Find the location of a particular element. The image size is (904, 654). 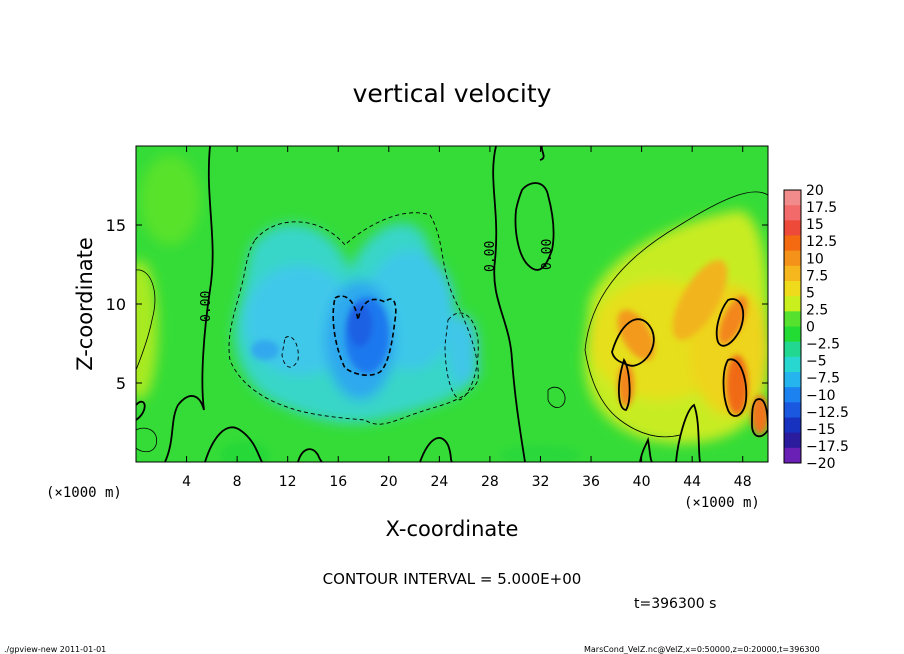

x-tick-label: 28 is located at coordinates (490, 482).